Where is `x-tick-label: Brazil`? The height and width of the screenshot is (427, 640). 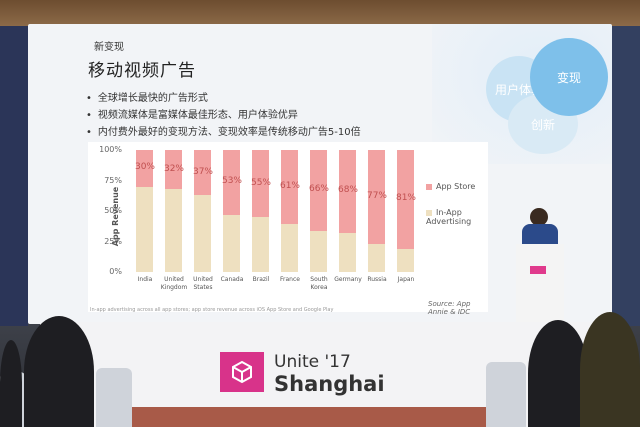
x-tick-label: Brazil is located at coordinates (261, 279).